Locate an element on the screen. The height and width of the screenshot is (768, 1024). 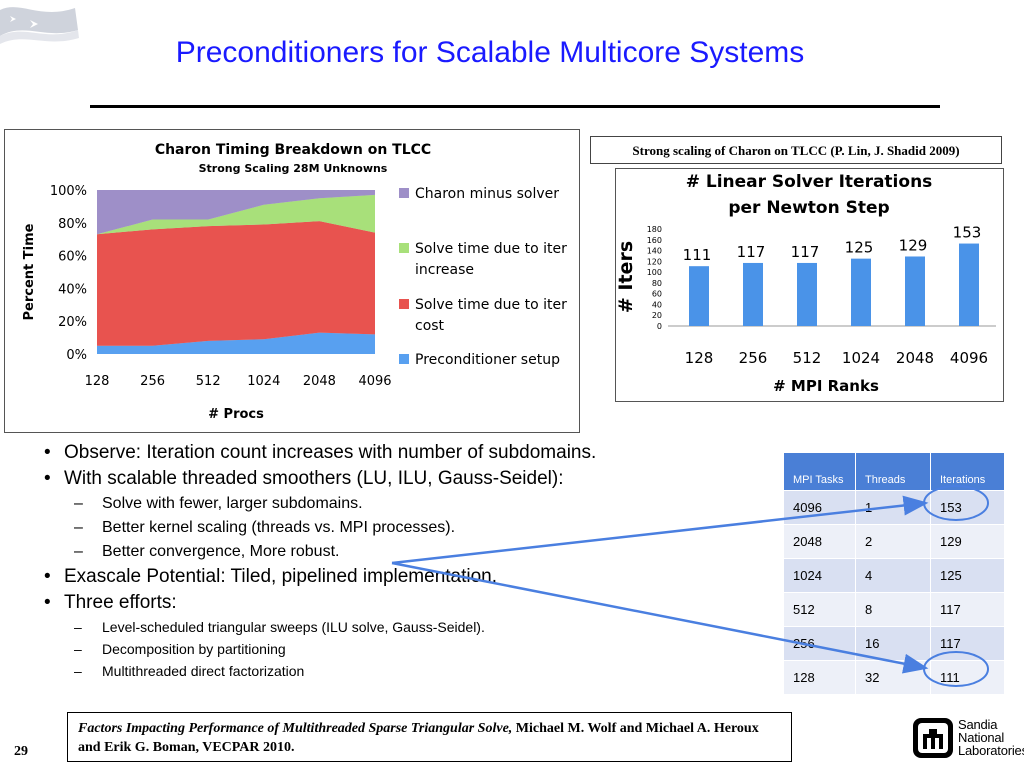
bar-title-line-1: # Linear Solver Iterations is located at coordinates (809, 182).